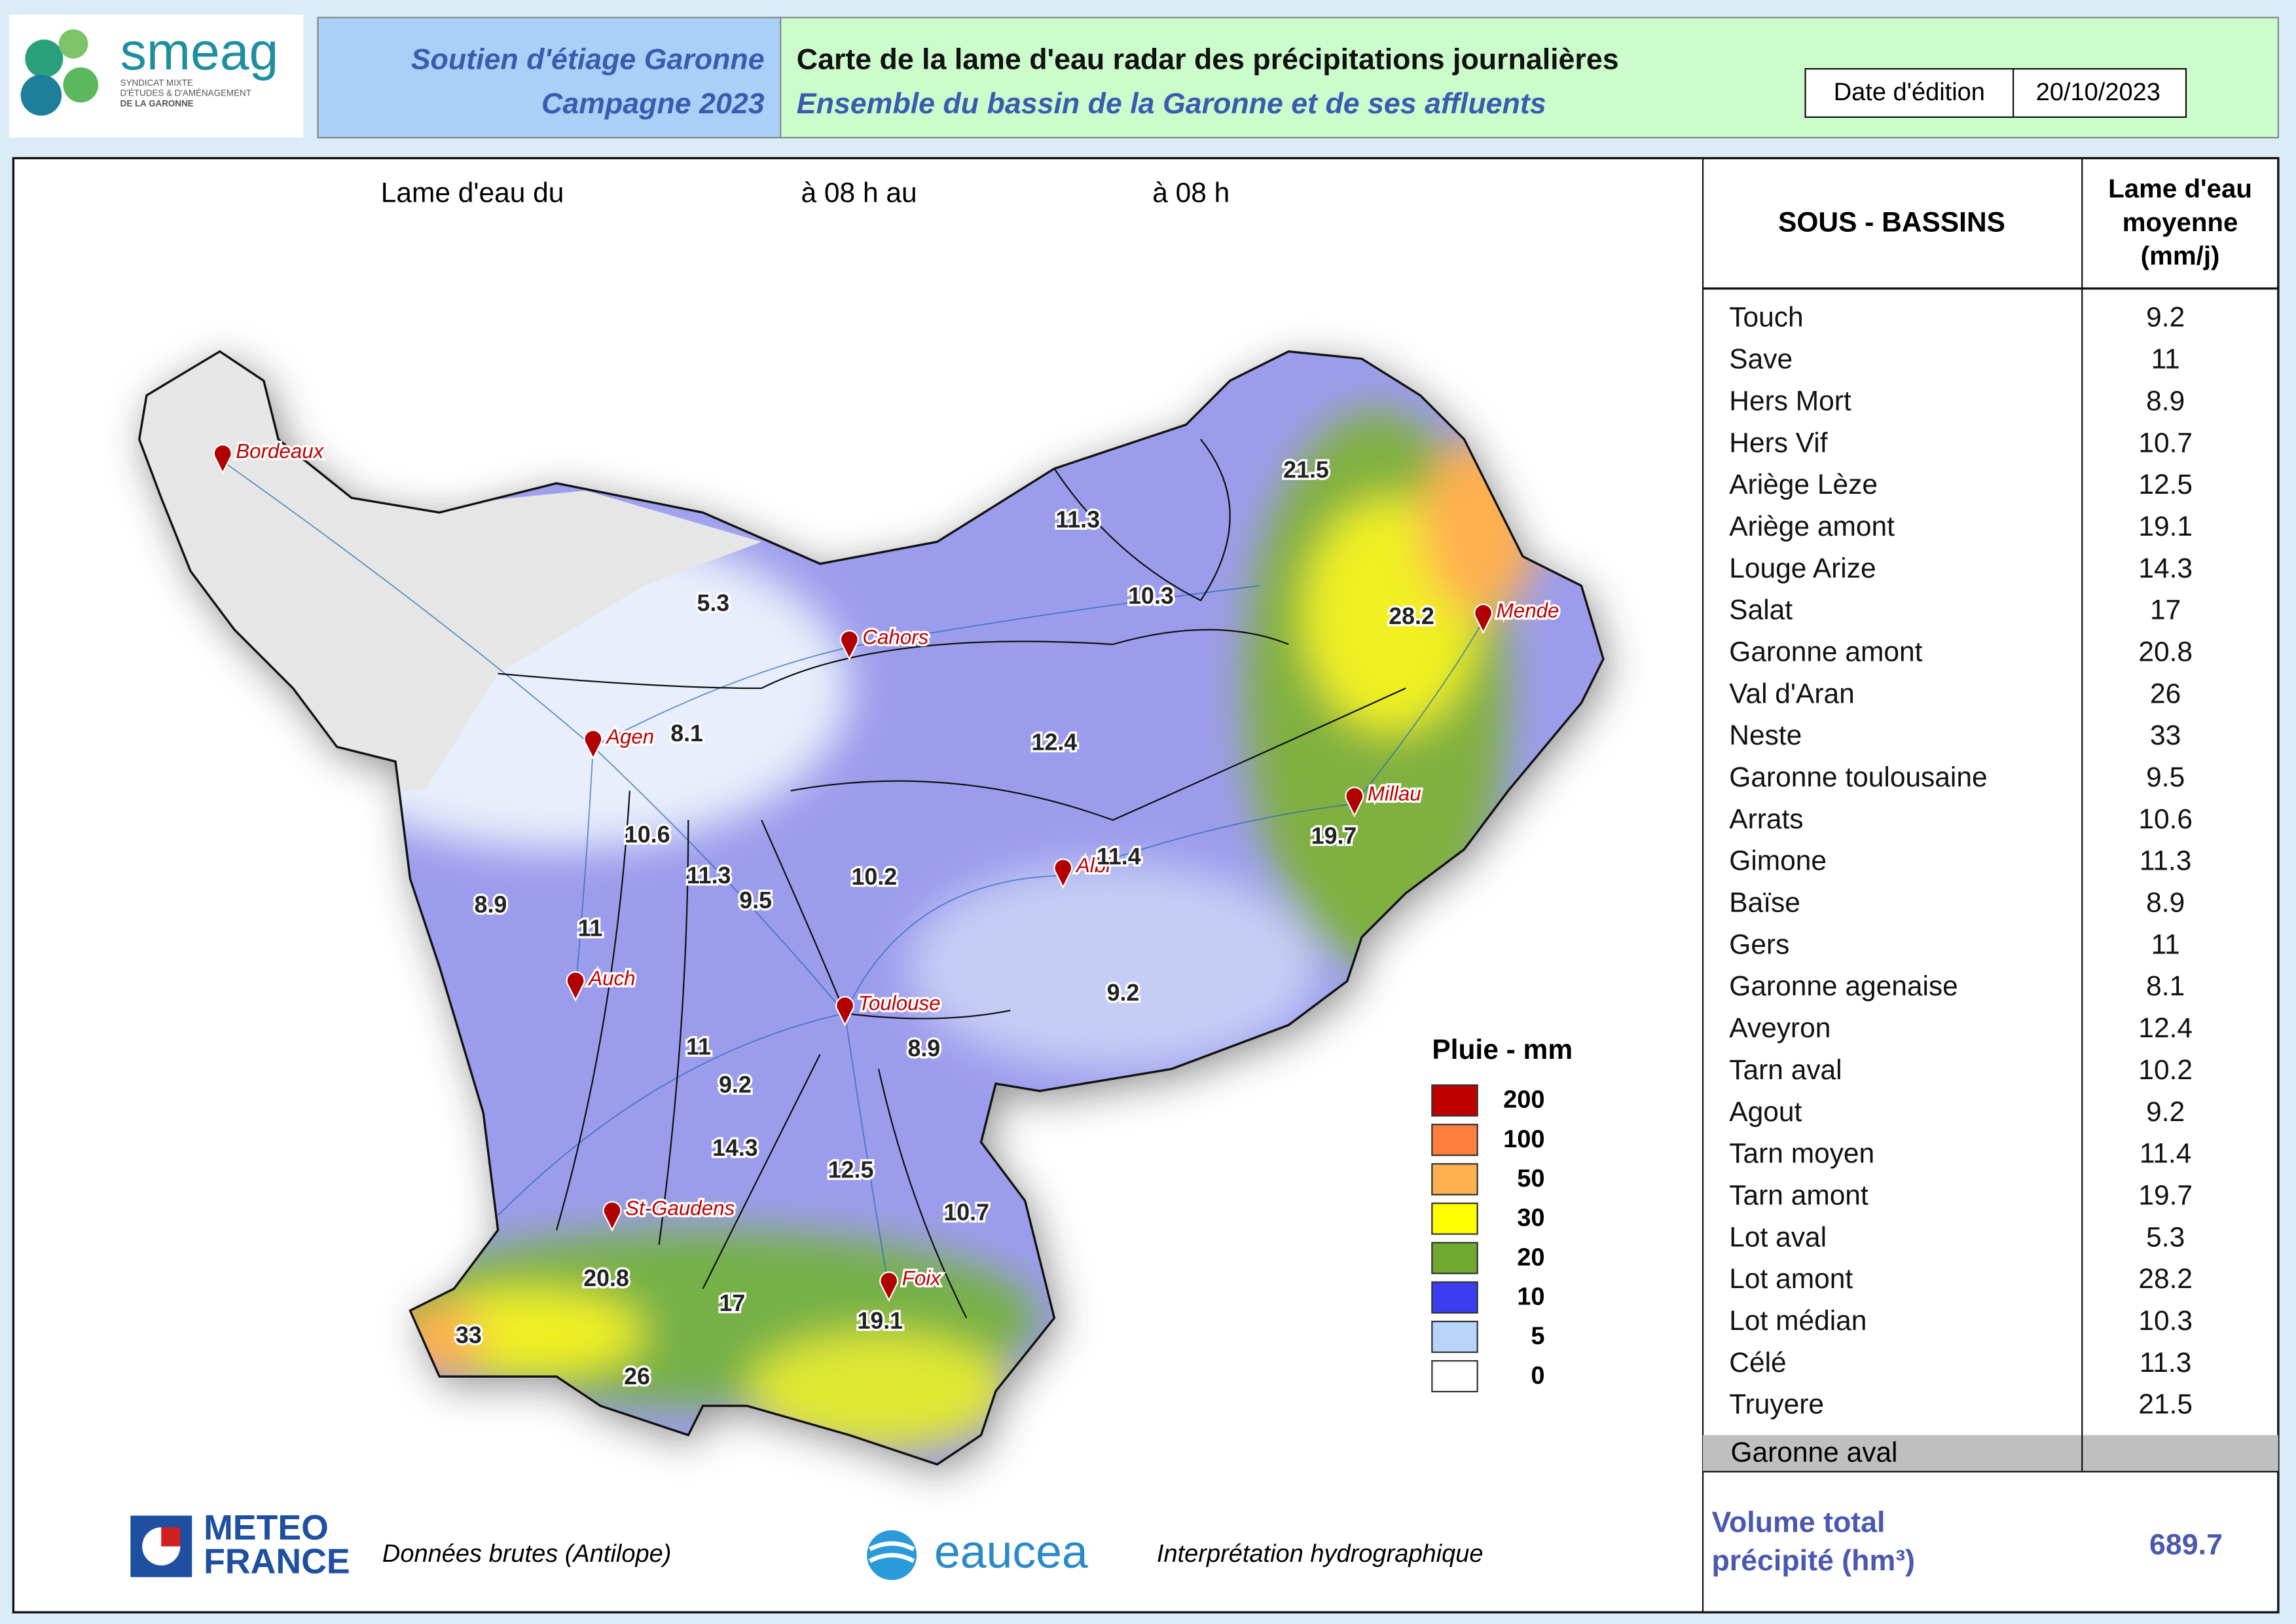 This screenshot has height=1624, width=2296. I want to click on basin-value: 19.1, so click(880, 1321).